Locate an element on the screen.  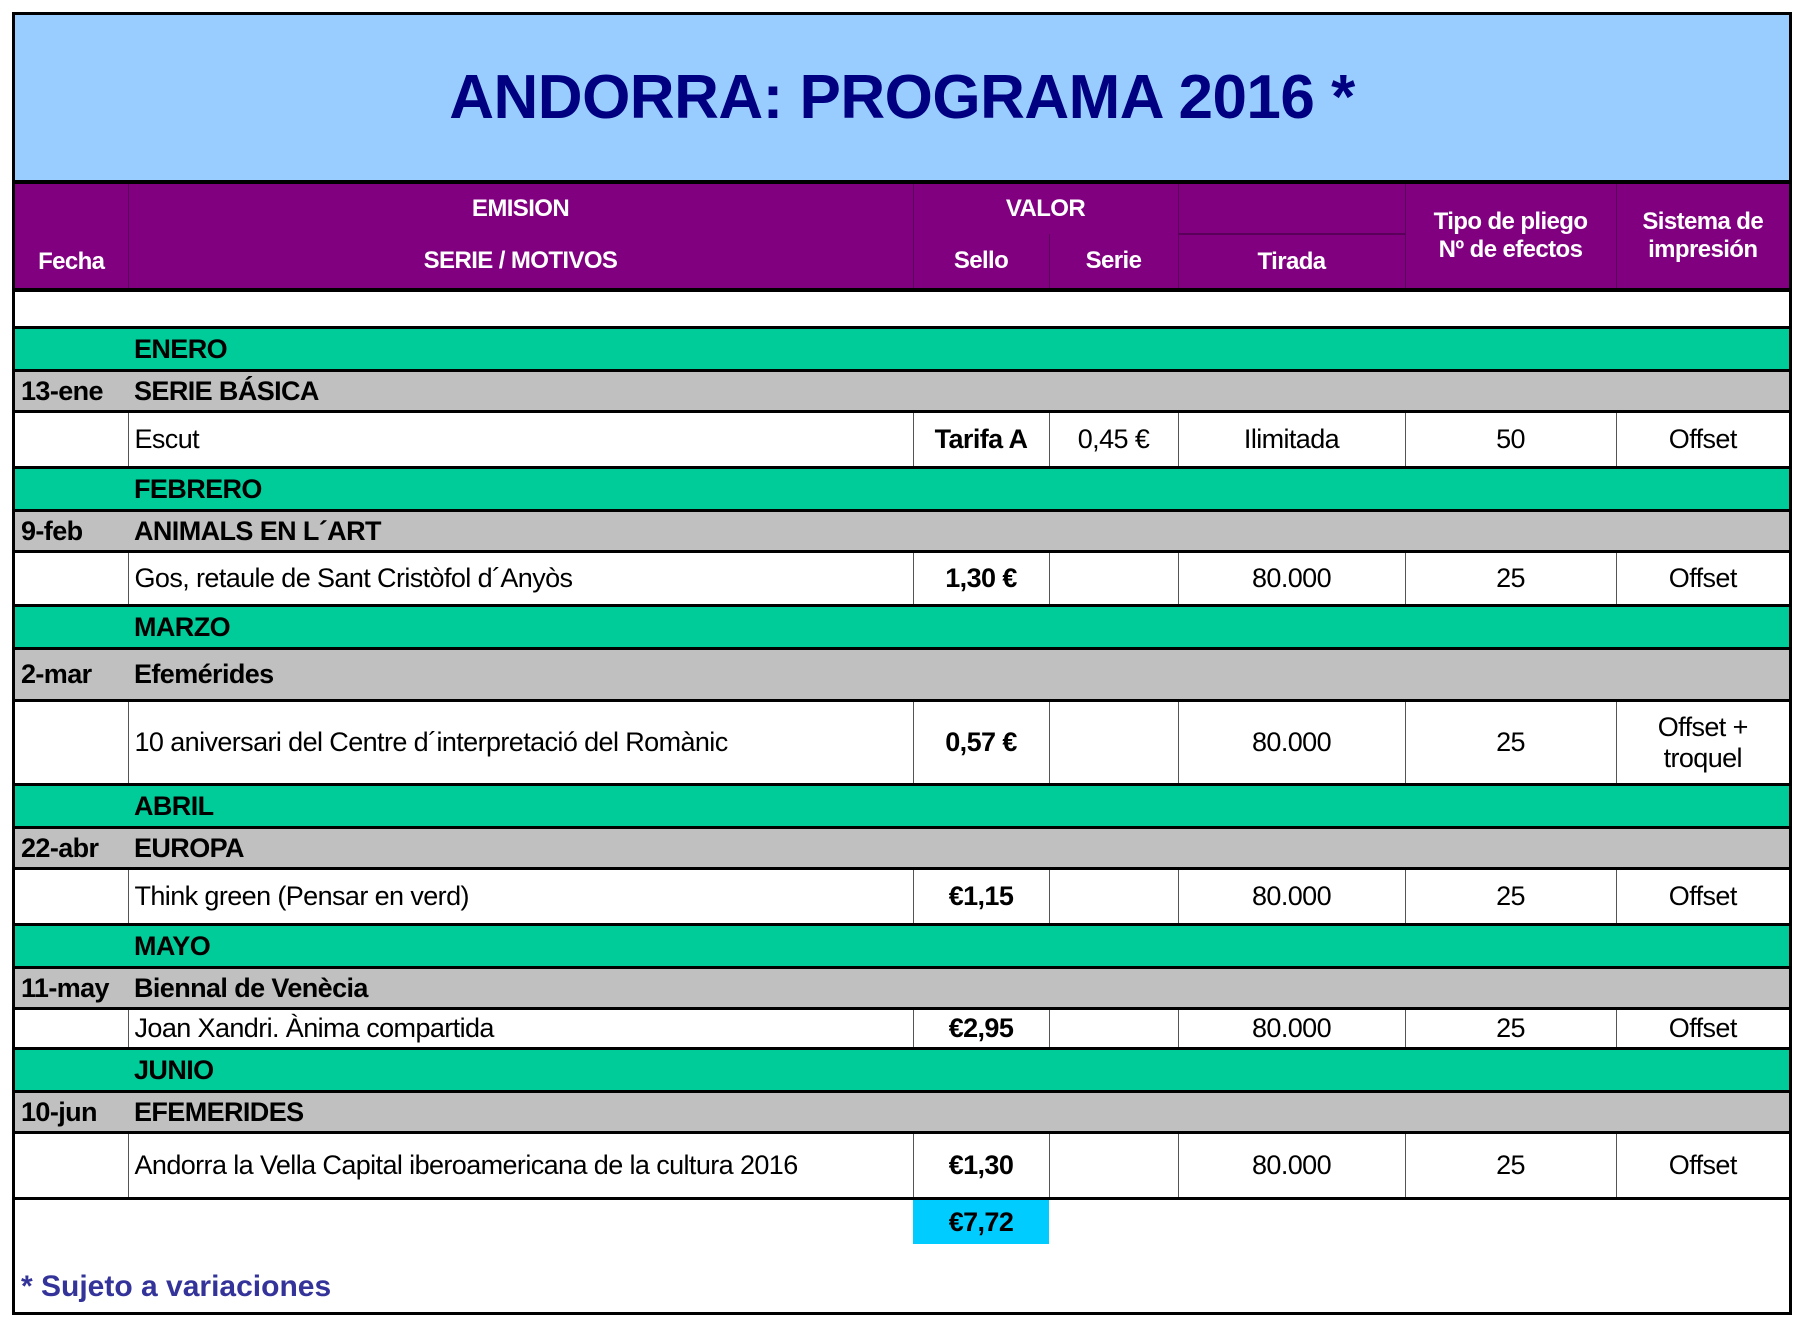
series-row: 22-abr EUROPA is located at coordinates (902, 848).